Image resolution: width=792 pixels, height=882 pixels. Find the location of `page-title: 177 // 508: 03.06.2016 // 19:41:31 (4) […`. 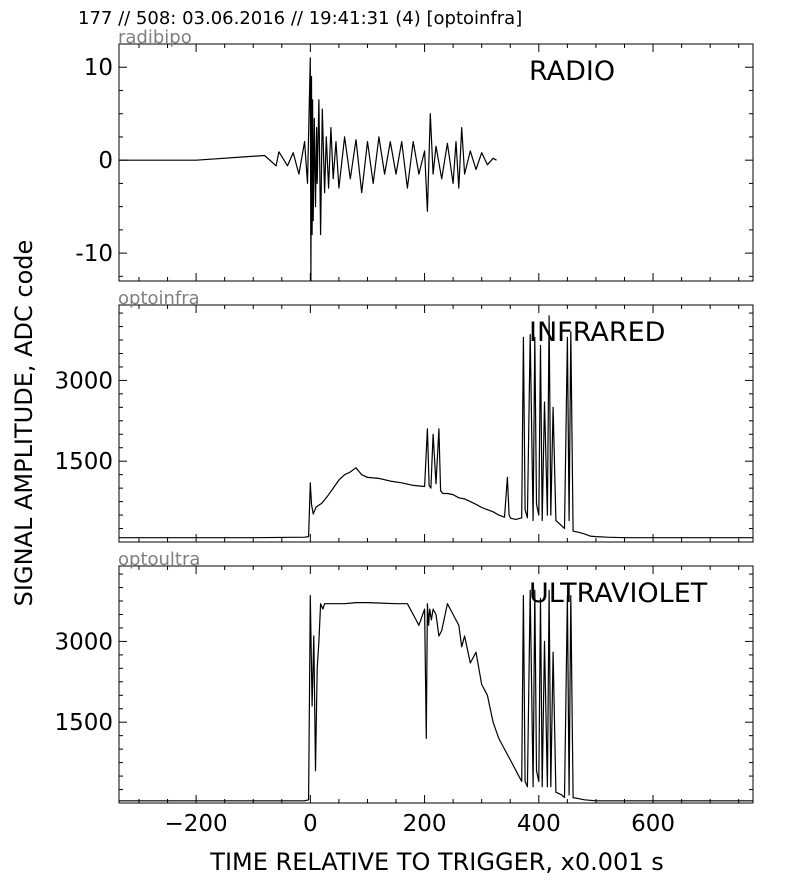

page-title: 177 // 508: 03.06.2016 // 19:41:31 (4) [… is located at coordinates (300, 18).